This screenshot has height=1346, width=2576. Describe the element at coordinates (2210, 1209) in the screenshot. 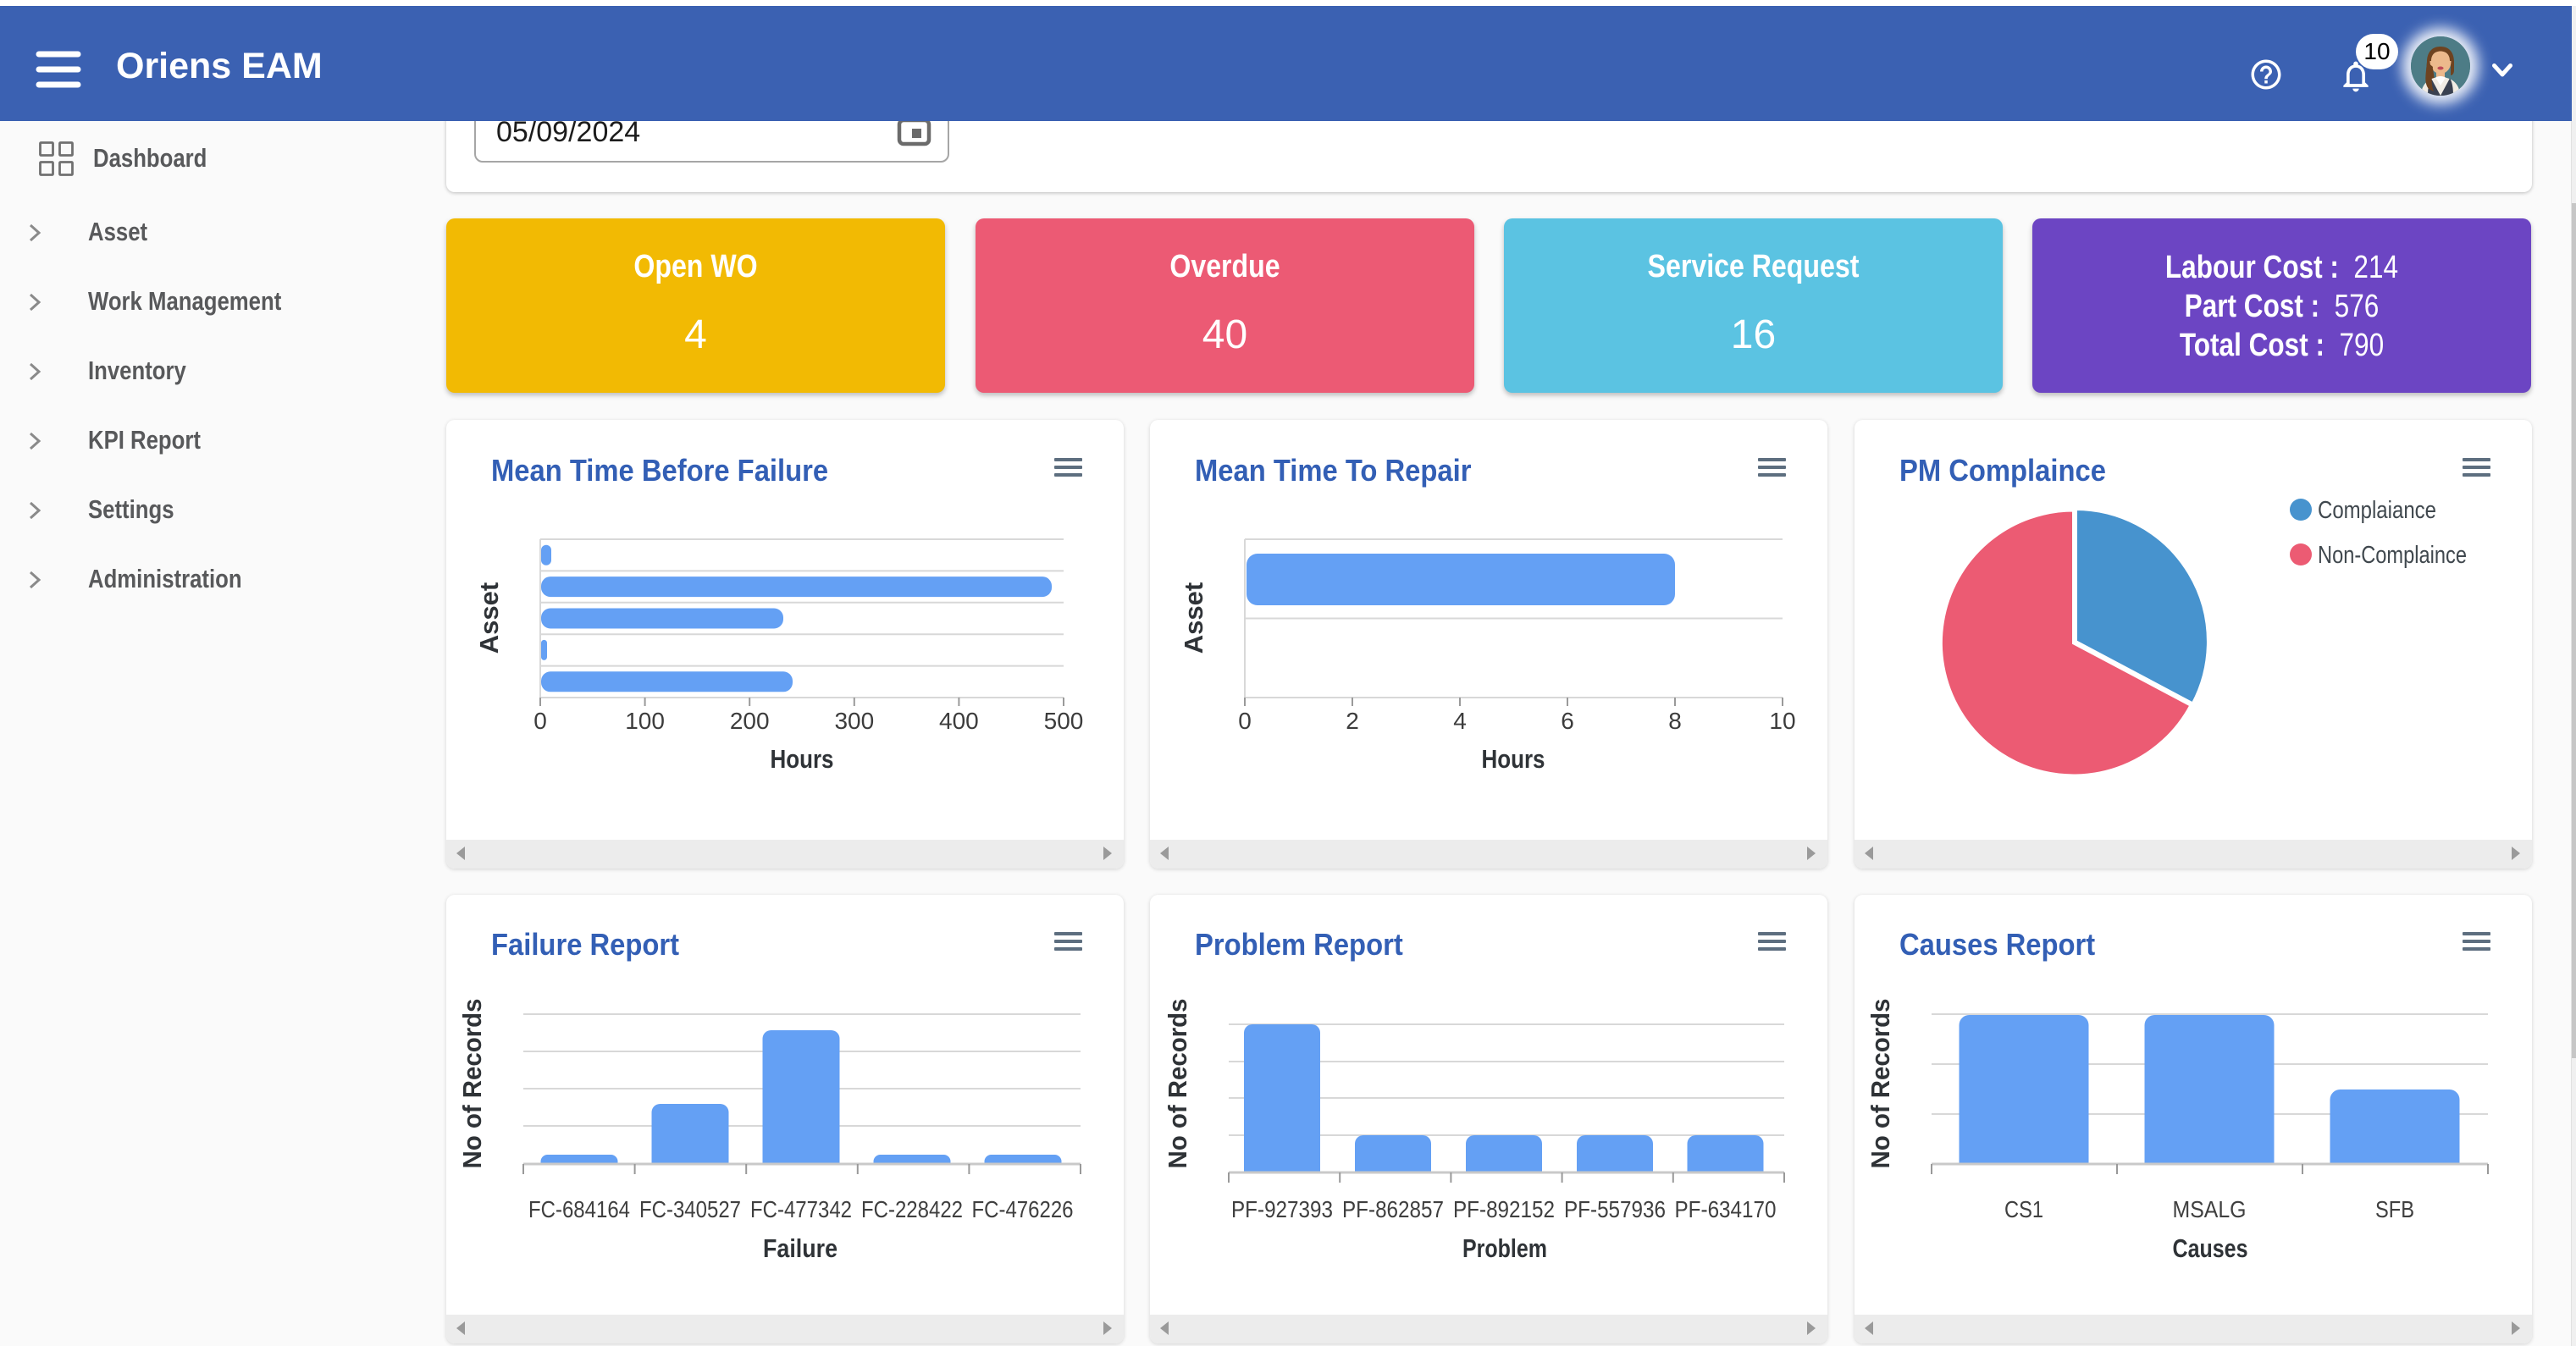

I see `svg-text: MSALG` at that location.